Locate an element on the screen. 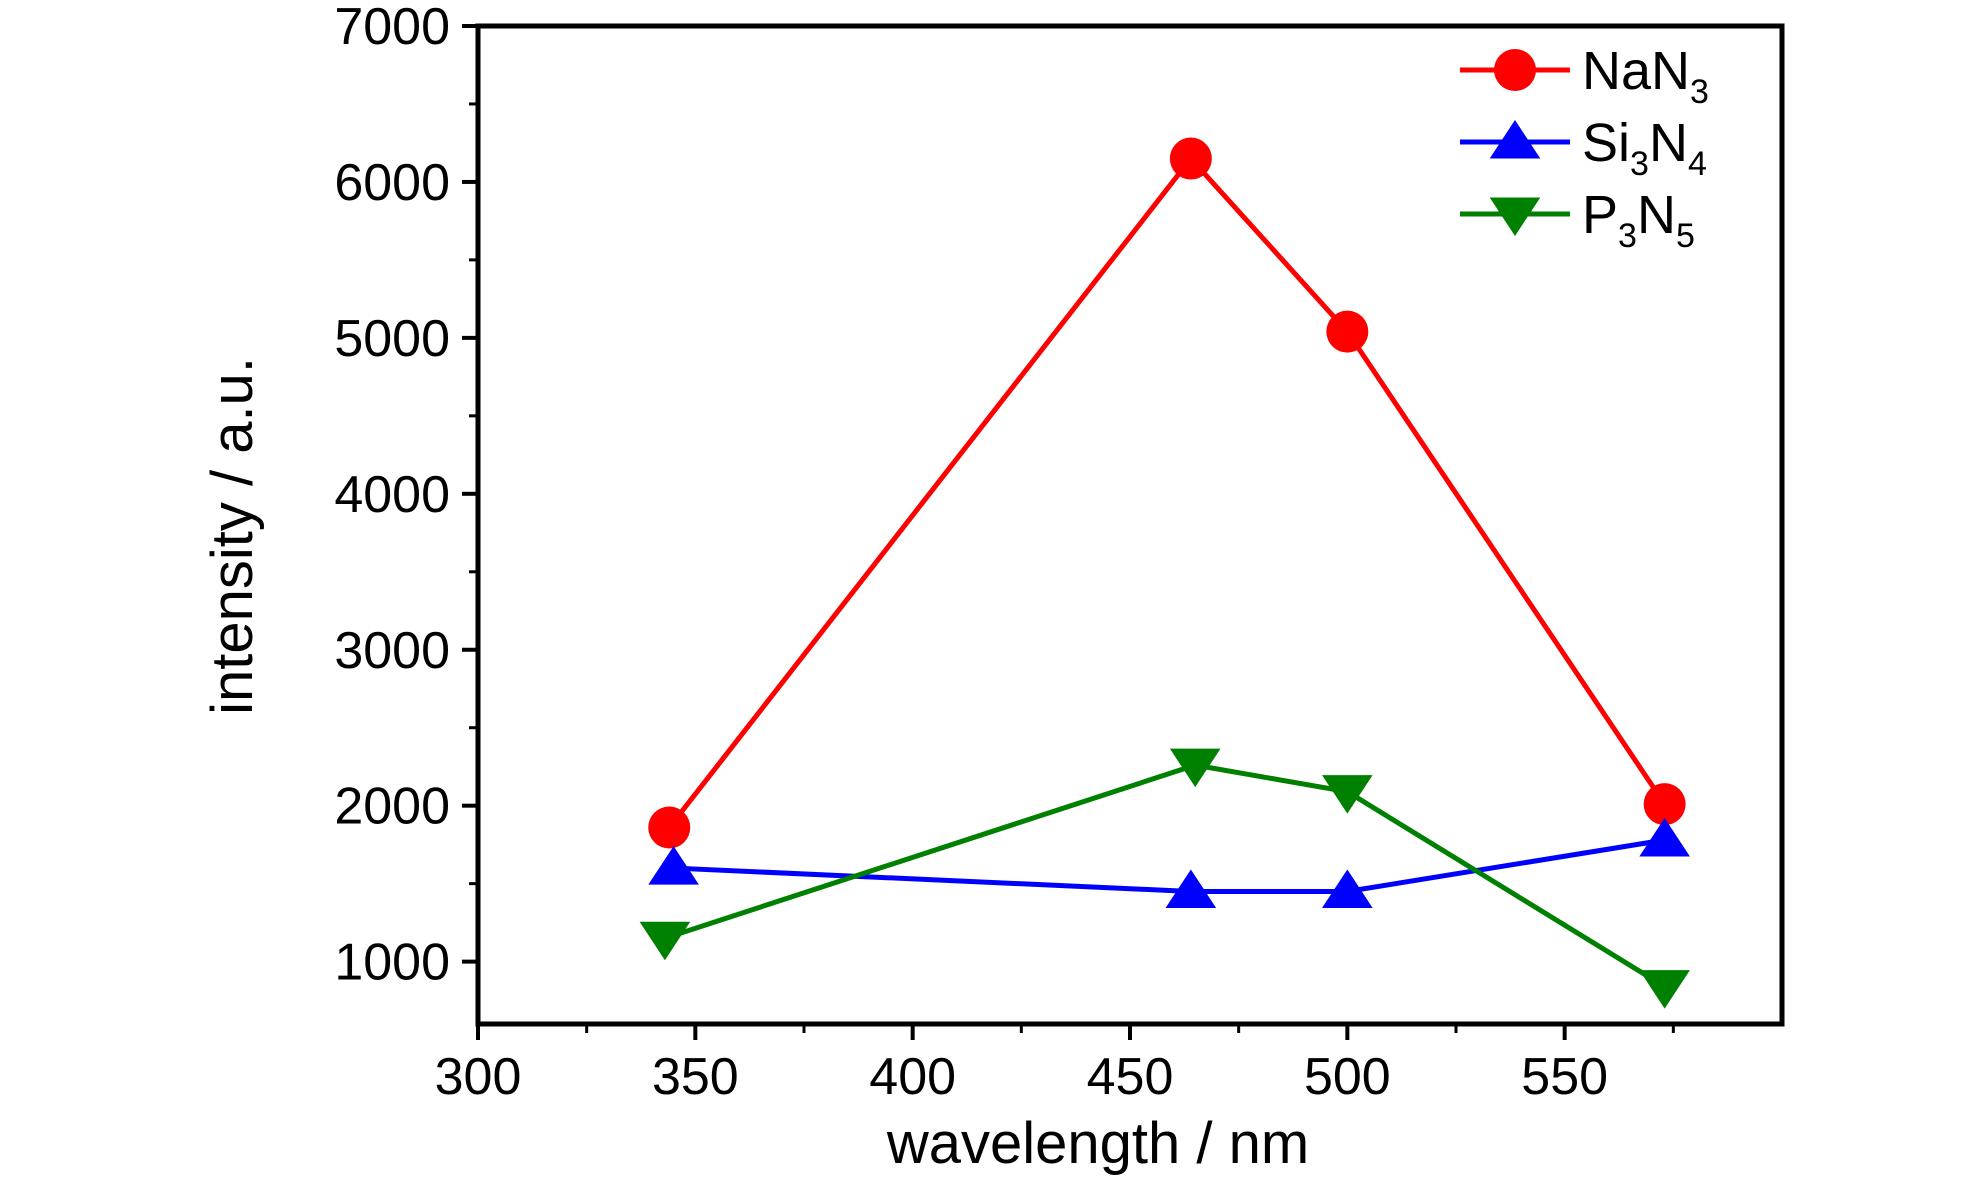 This screenshot has height=1181, width=1984. legend-label: NaN3 is located at coordinates (1645, 76).